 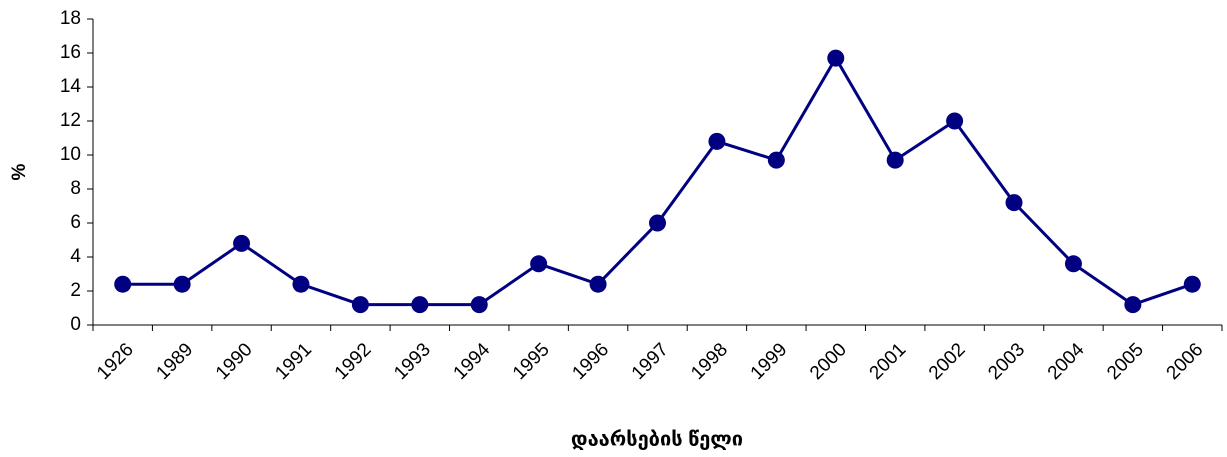 I want to click on x-tick-label: 2006, so click(x=1185, y=361).